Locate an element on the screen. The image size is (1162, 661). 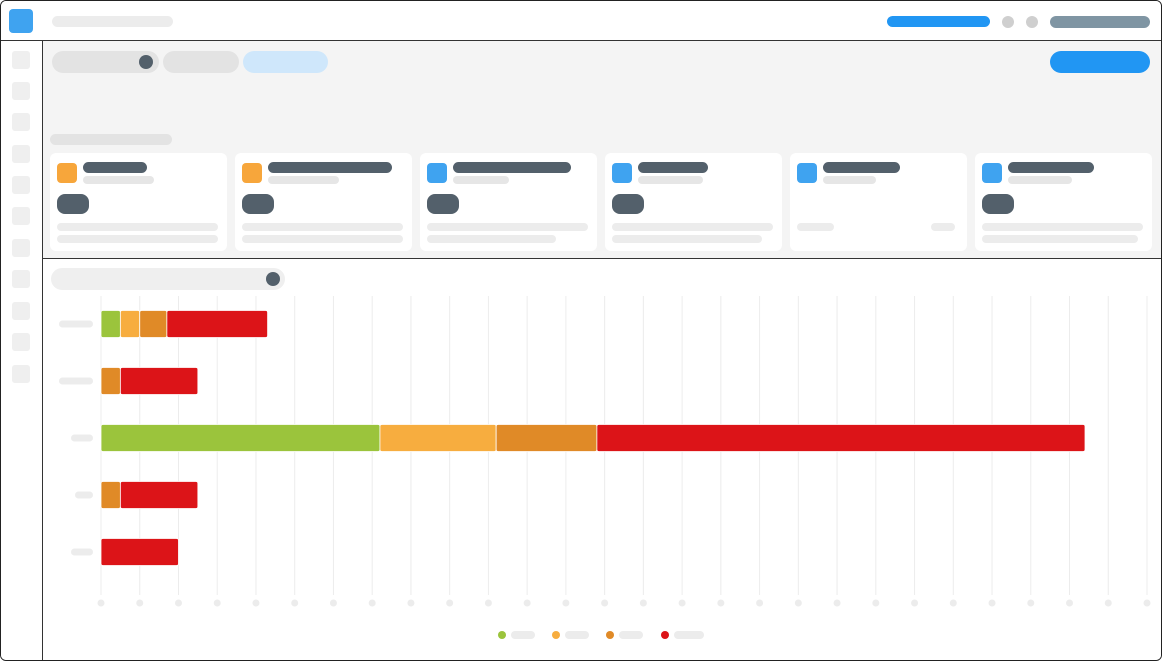
app-logo-icon is located at coordinates (21, 21).